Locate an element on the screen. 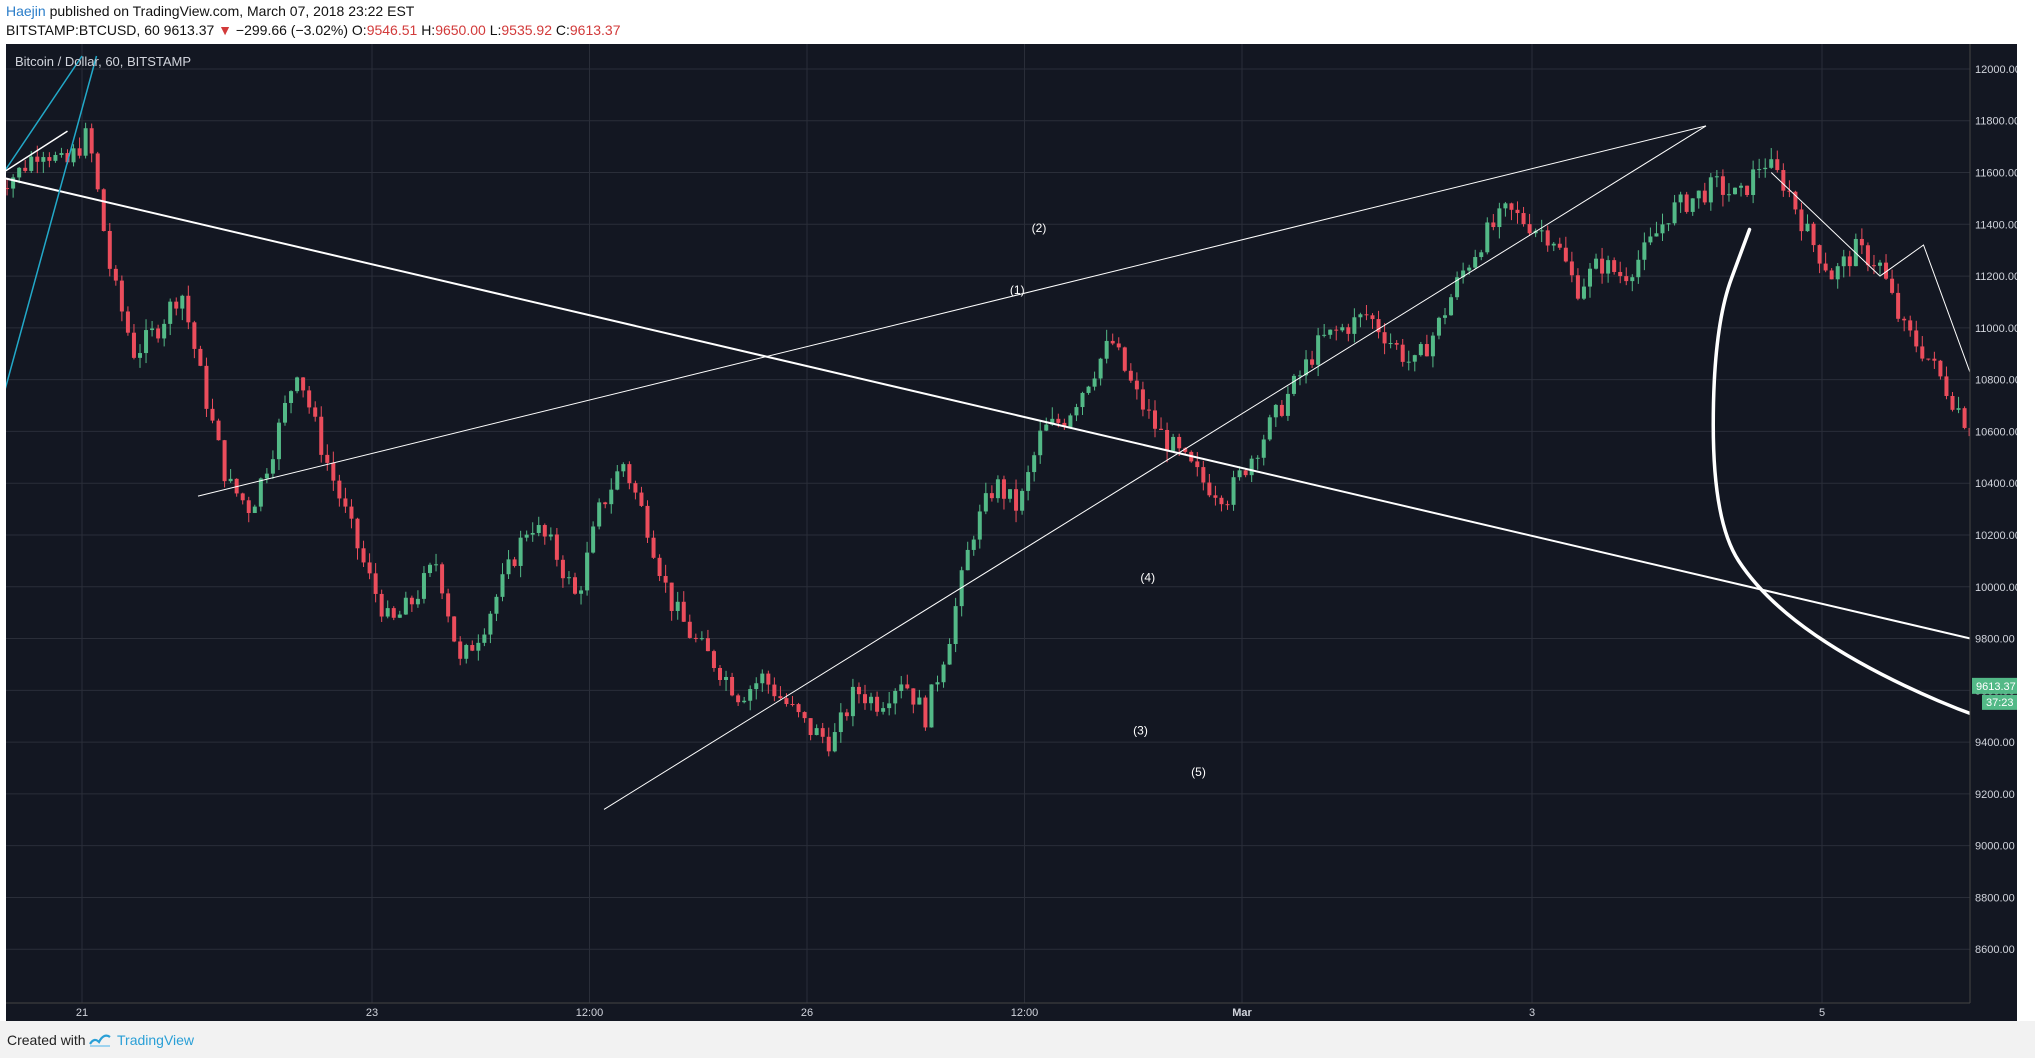 Image resolution: width=2035 pixels, height=1058 pixels. short-white-line is located at coordinates (37, 154).